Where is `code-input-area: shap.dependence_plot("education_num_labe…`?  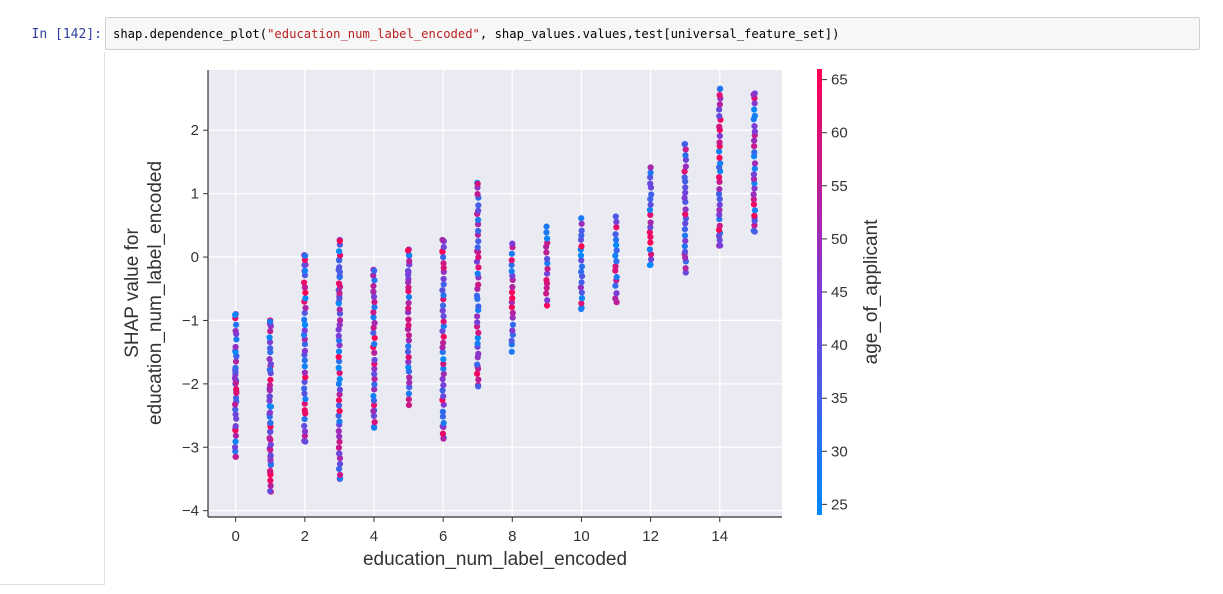 code-input-area: shap.dependence_plot("education_num_labe… is located at coordinates (652, 33).